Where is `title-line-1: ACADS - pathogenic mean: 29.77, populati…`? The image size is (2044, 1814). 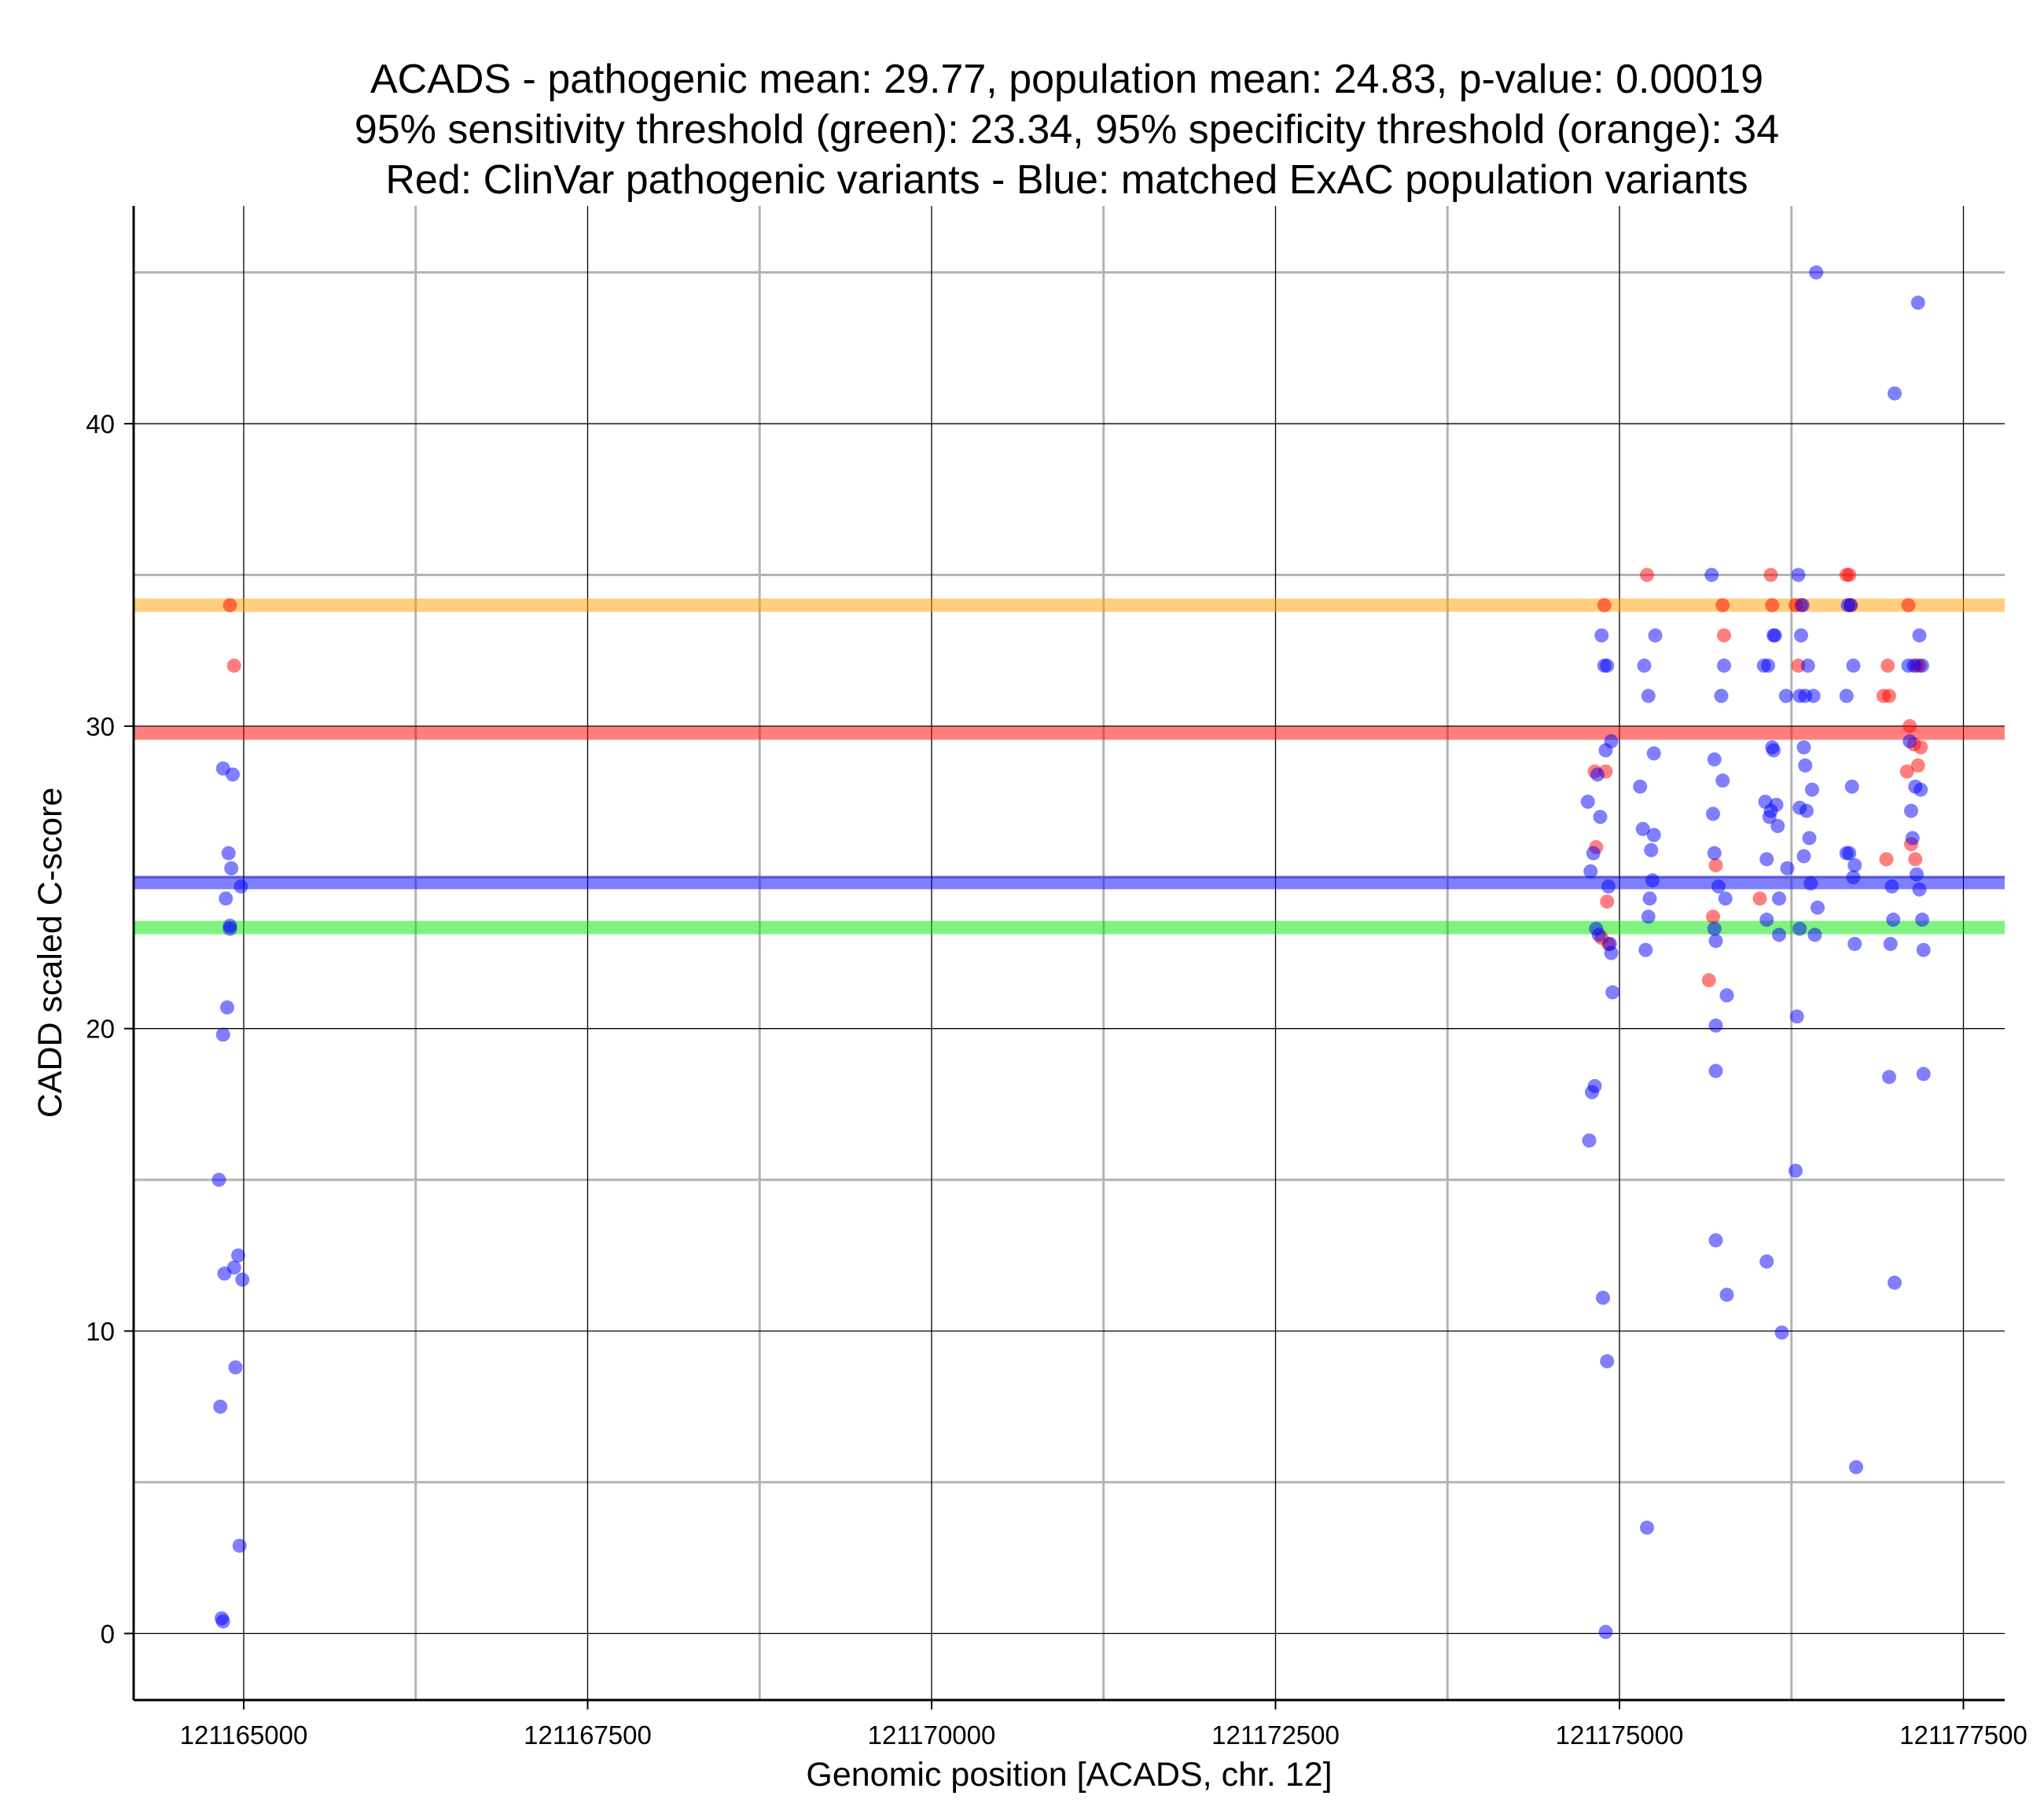 title-line-1: ACADS - pathogenic mean: 29.77, populati… is located at coordinates (1067, 79).